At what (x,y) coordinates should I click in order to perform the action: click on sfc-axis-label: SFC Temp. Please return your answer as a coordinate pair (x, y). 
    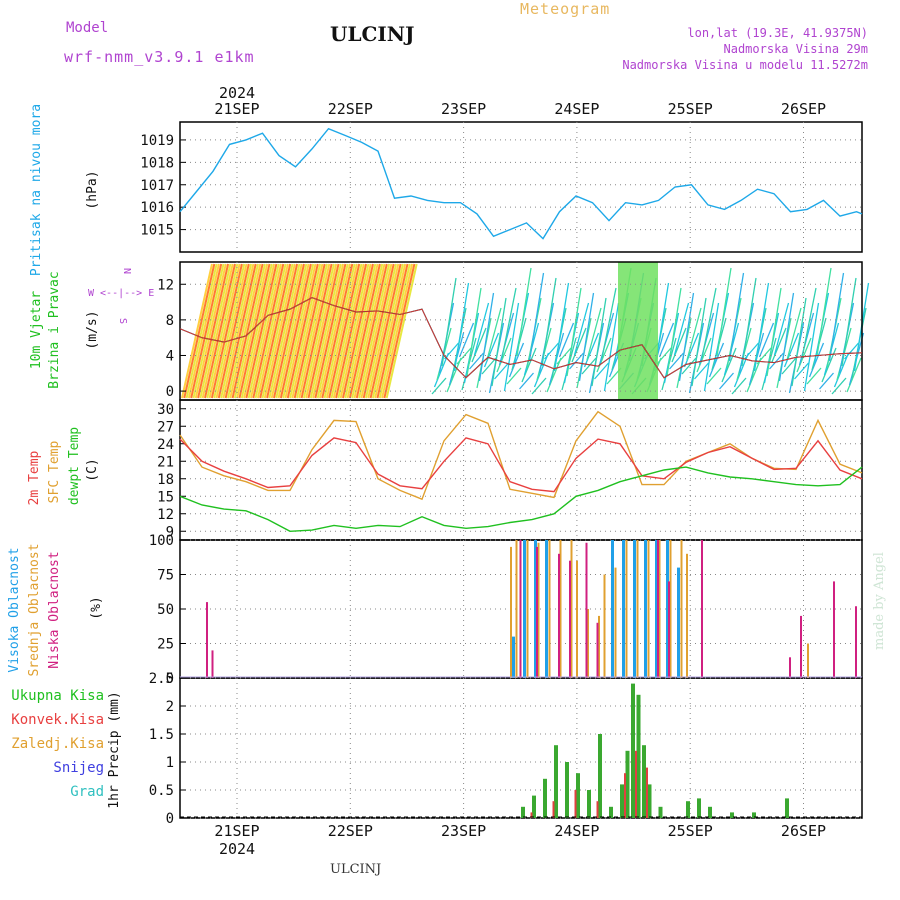
    Looking at the image, I should click on (54, 472).